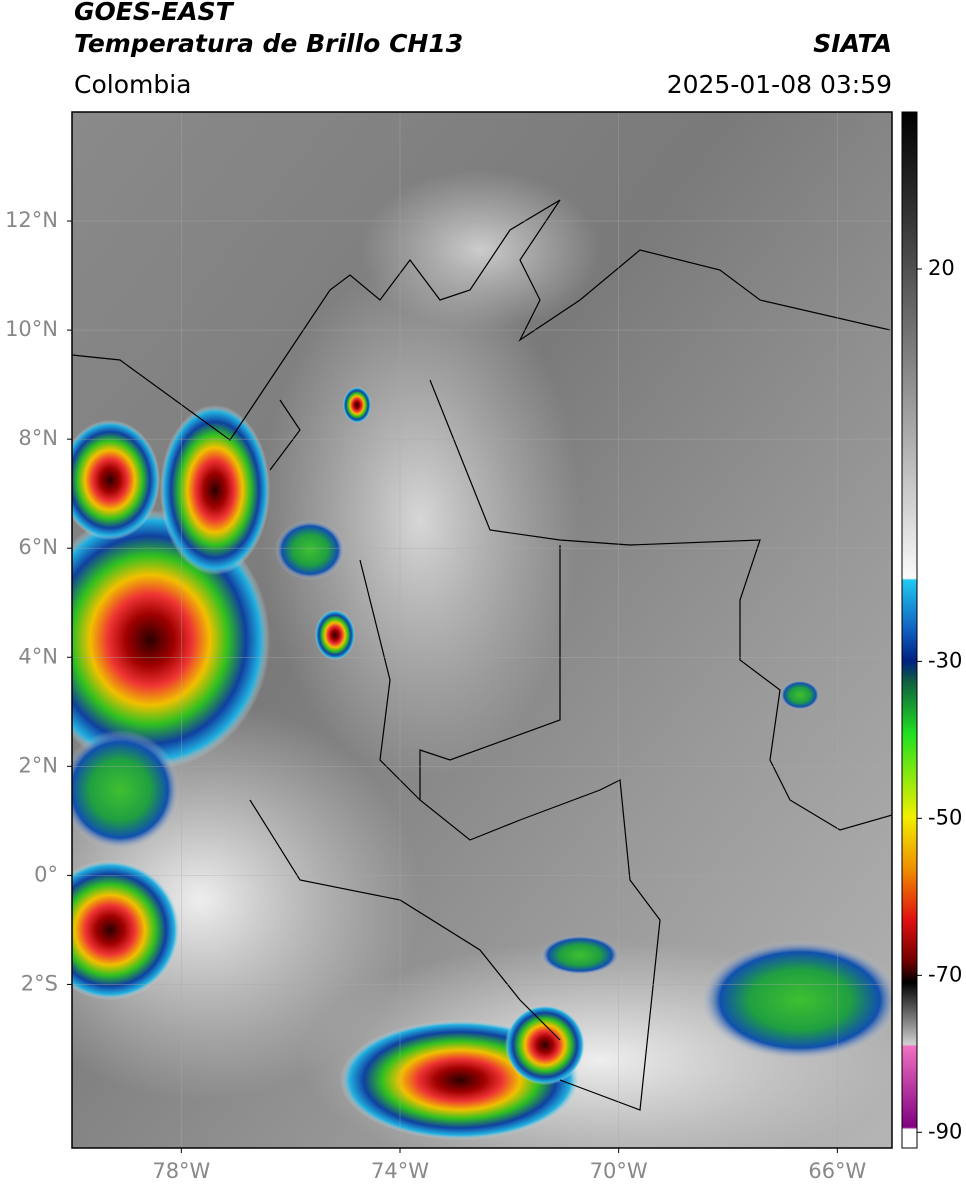 The image size is (966, 1194). Describe the element at coordinates (945, 974) in the screenshot. I see `colorbar-tick-label: -70` at that location.